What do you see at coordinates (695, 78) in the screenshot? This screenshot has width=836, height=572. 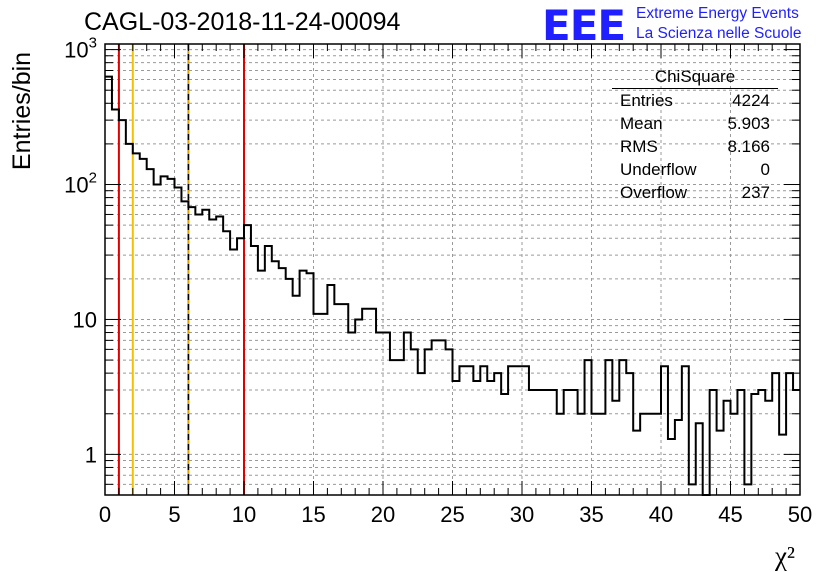 I see `stats-title: ChiSquare` at bounding box center [695, 78].